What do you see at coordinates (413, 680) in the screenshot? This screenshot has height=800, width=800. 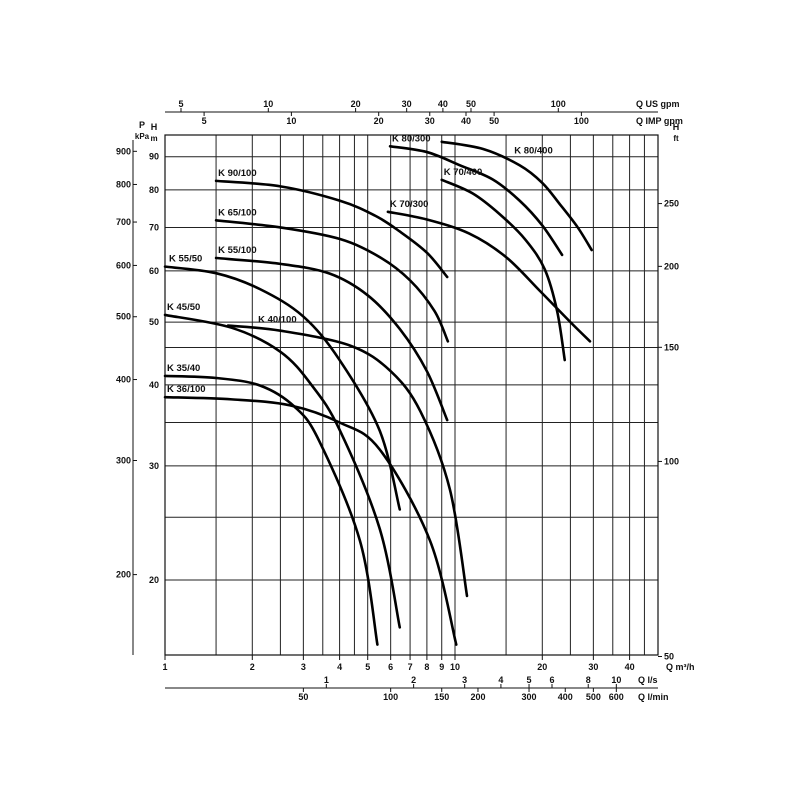 I see `x-tick-label-ls: 2` at bounding box center [413, 680].